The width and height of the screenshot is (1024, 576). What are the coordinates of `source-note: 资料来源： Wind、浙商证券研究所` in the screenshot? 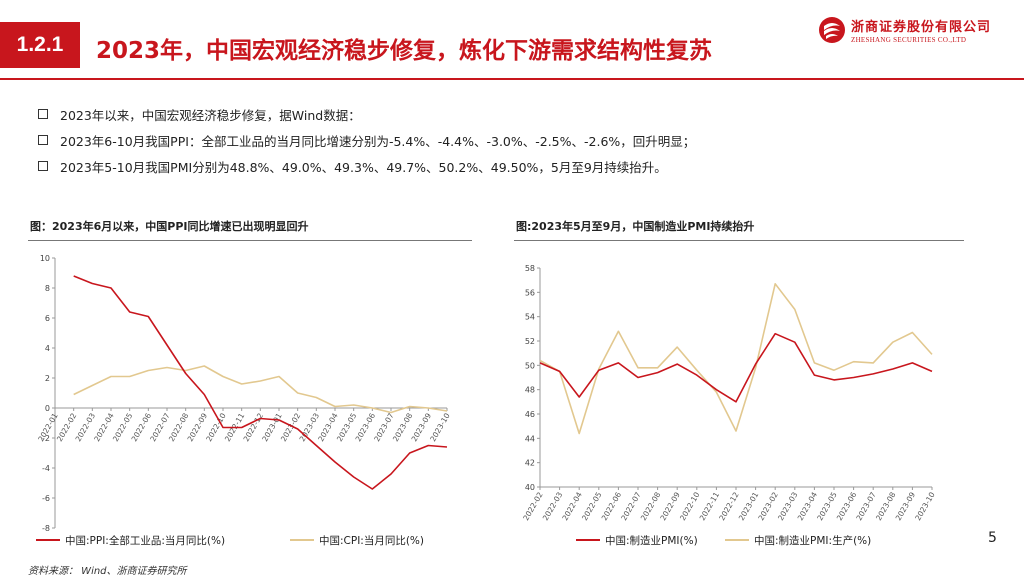 It's located at (107, 571).